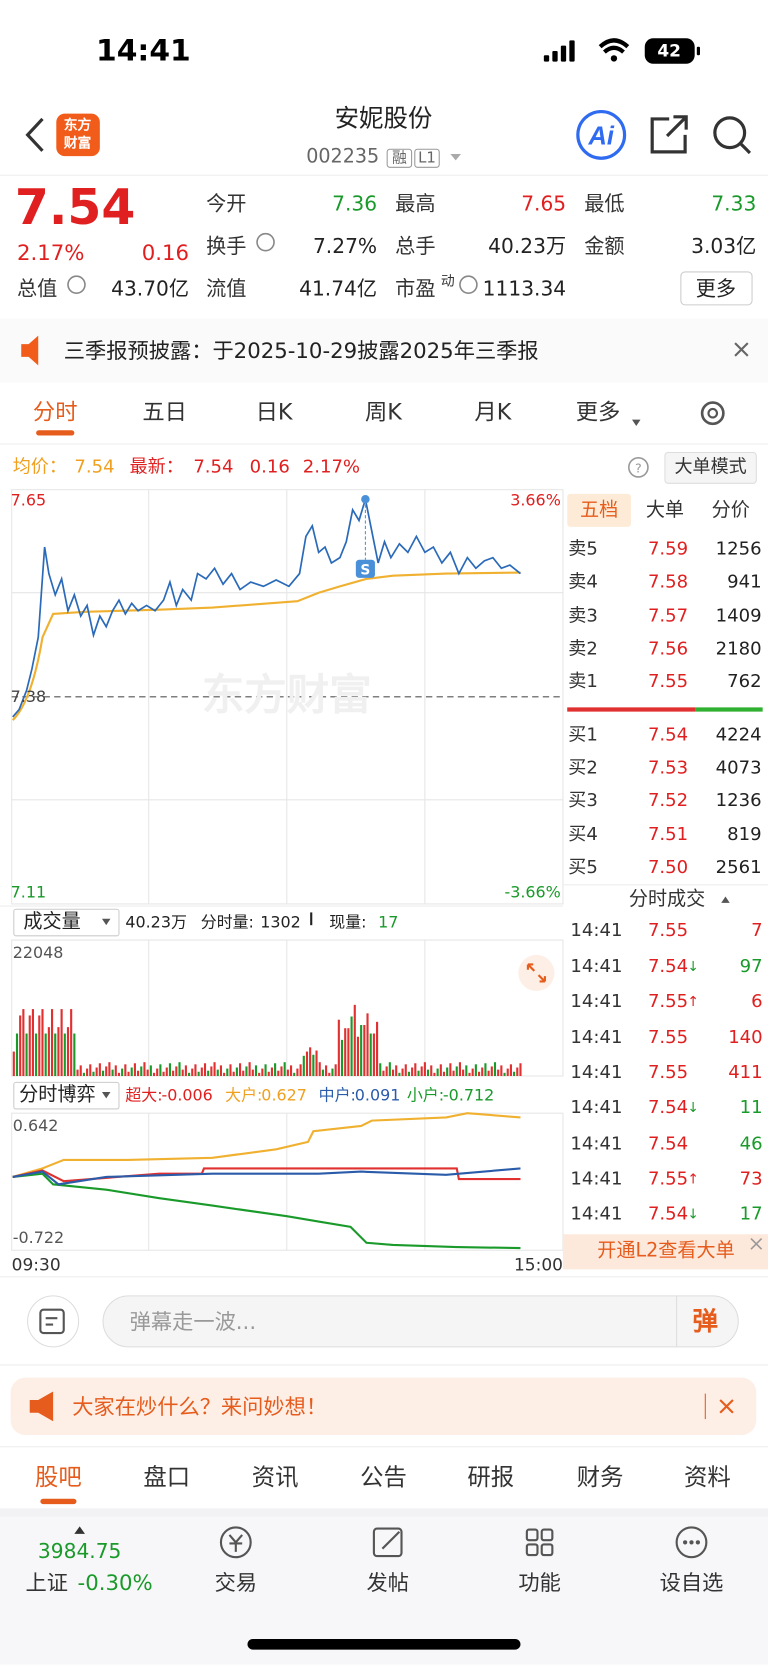  Describe the element at coordinates (244, 1095) in the screenshot. I see `flow-label: 大户:` at that location.